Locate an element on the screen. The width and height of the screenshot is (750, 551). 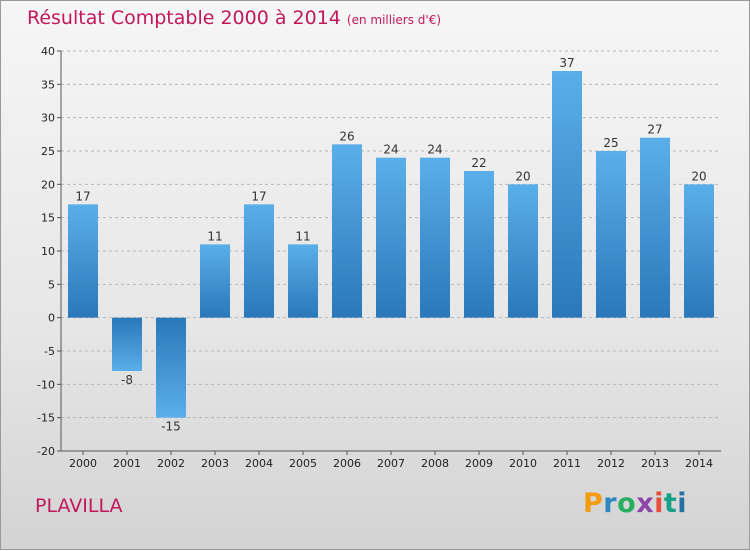
value-label-2013: 27 is located at coordinates (654, 130).